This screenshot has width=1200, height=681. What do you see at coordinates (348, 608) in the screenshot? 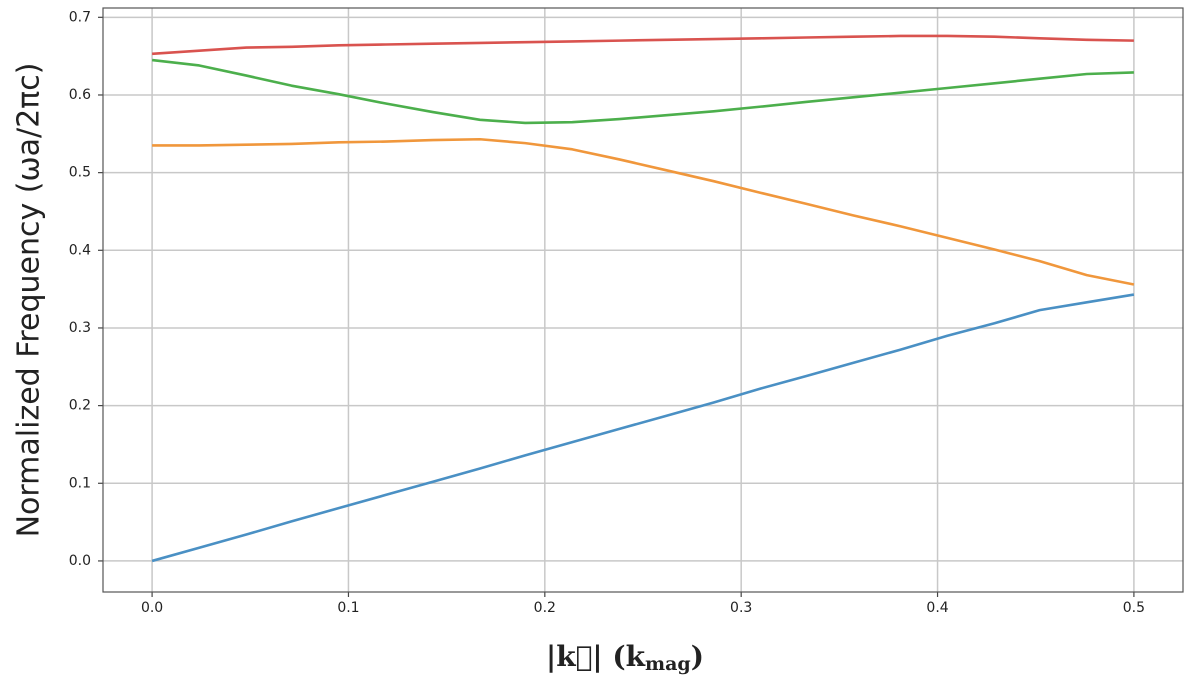
I see `x-tick-label: 0.1` at bounding box center [348, 608].